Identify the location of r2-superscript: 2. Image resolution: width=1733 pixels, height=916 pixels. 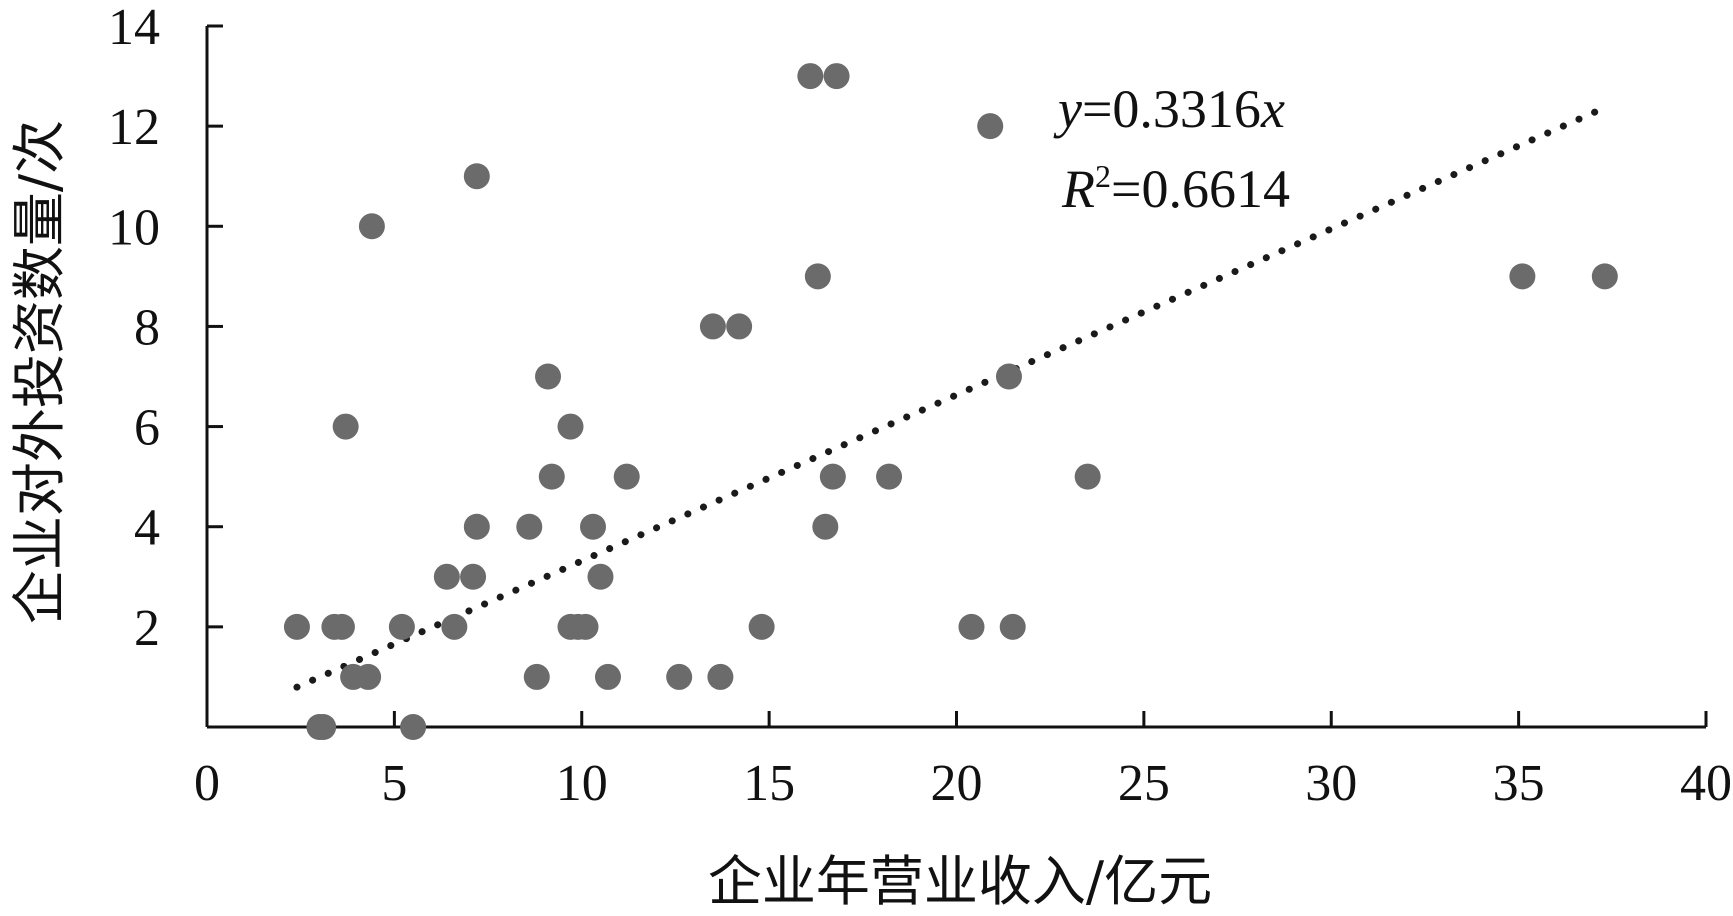
(1103, 176).